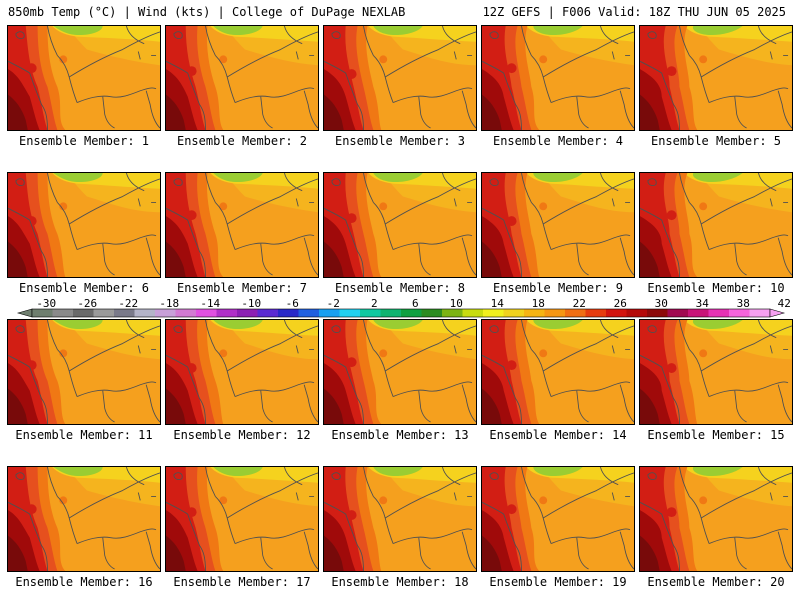 Image resolution: width=800 pixels, height=600 pixels. I want to click on colorbar-tick-label: 42, so click(784, 304).